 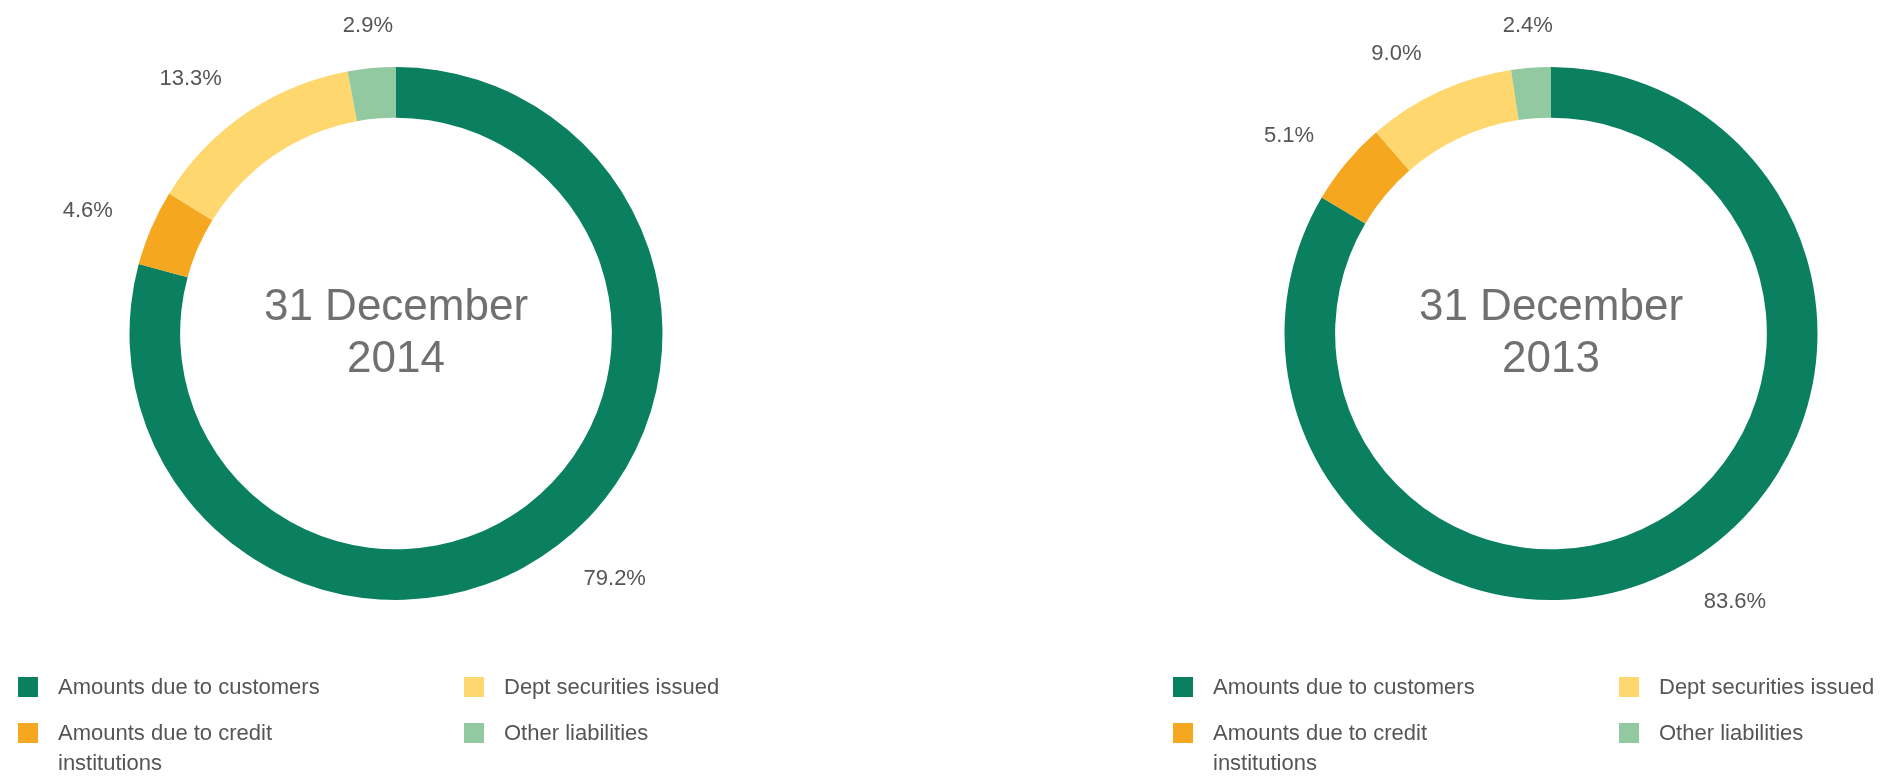 What do you see at coordinates (1396, 52) in the screenshot?
I see `data-label: 9.0%` at bounding box center [1396, 52].